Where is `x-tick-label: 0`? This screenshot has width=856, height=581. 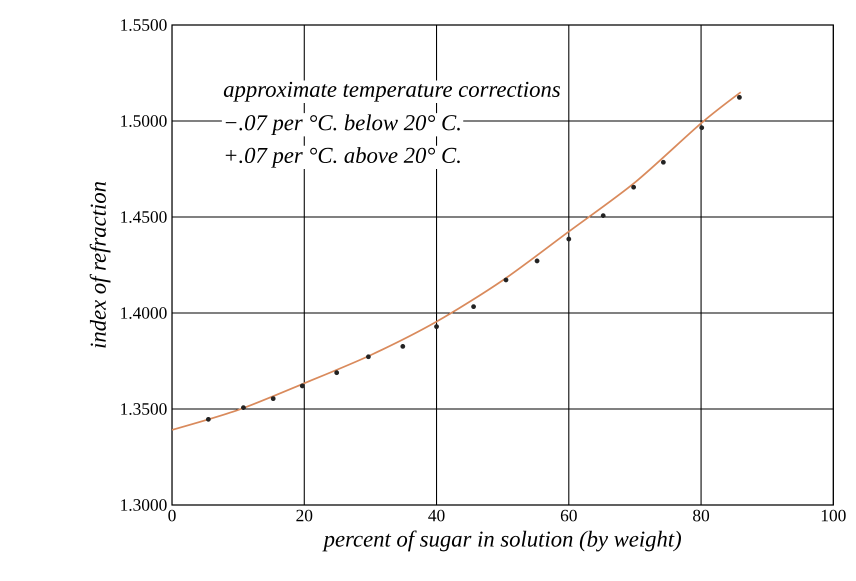 x-tick-label: 0 is located at coordinates (172, 516).